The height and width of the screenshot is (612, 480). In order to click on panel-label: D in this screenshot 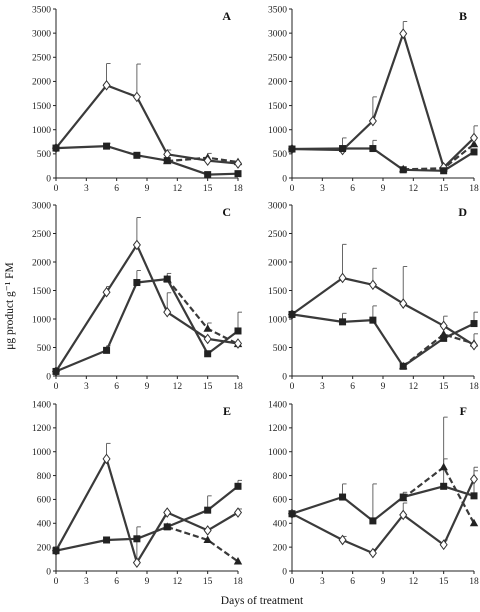, I will do `click(462, 212)`.